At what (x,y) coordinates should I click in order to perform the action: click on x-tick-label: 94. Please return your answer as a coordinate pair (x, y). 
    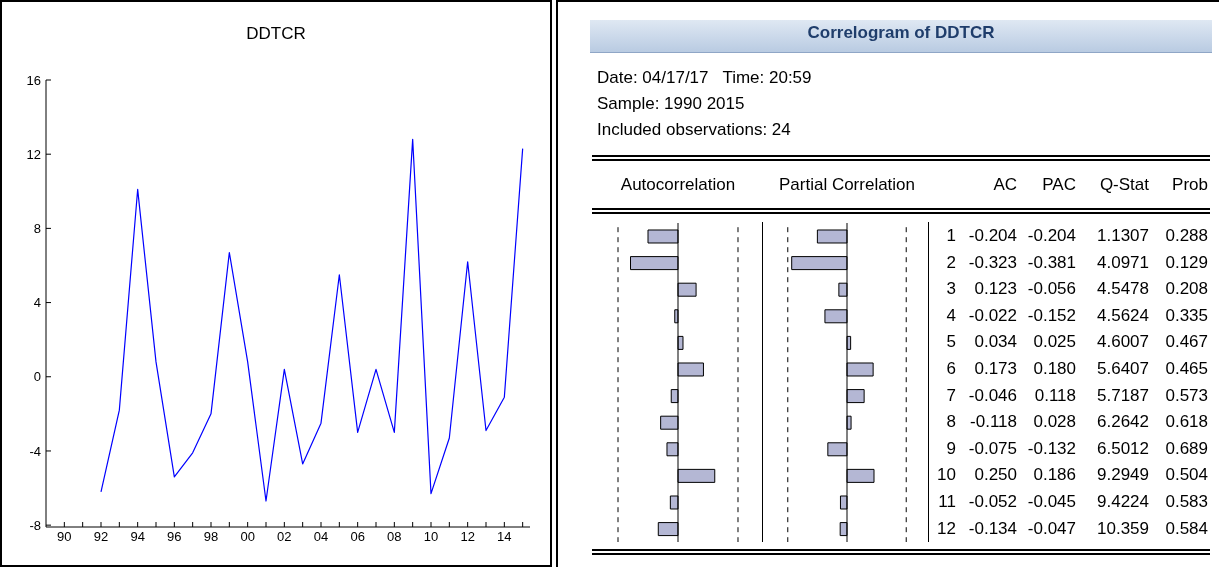
    Looking at the image, I should click on (137, 537).